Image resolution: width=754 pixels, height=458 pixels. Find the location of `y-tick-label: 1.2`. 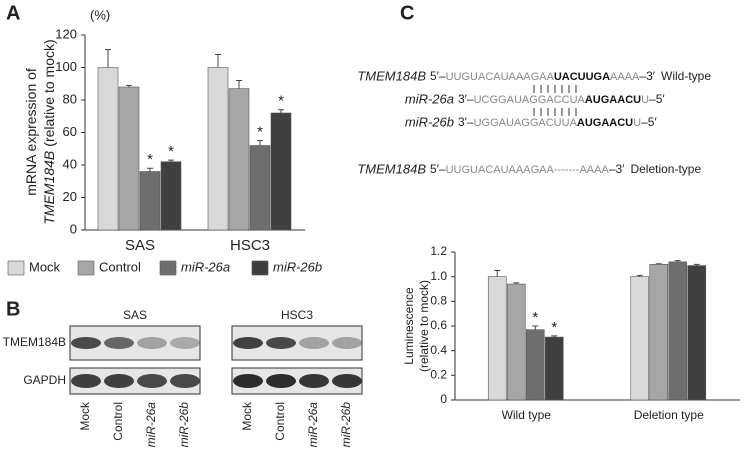

y-tick-label: 1.2 is located at coordinates (438, 251).